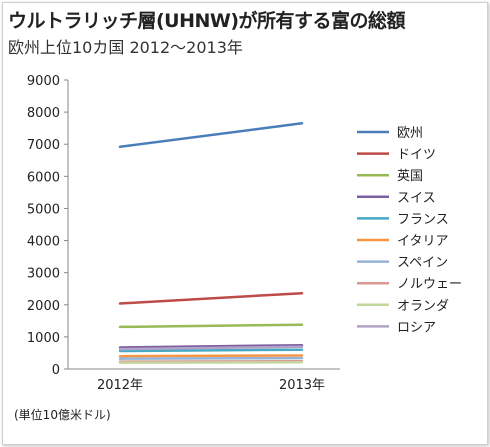  I want to click on legend-label: スイス, so click(416, 198).